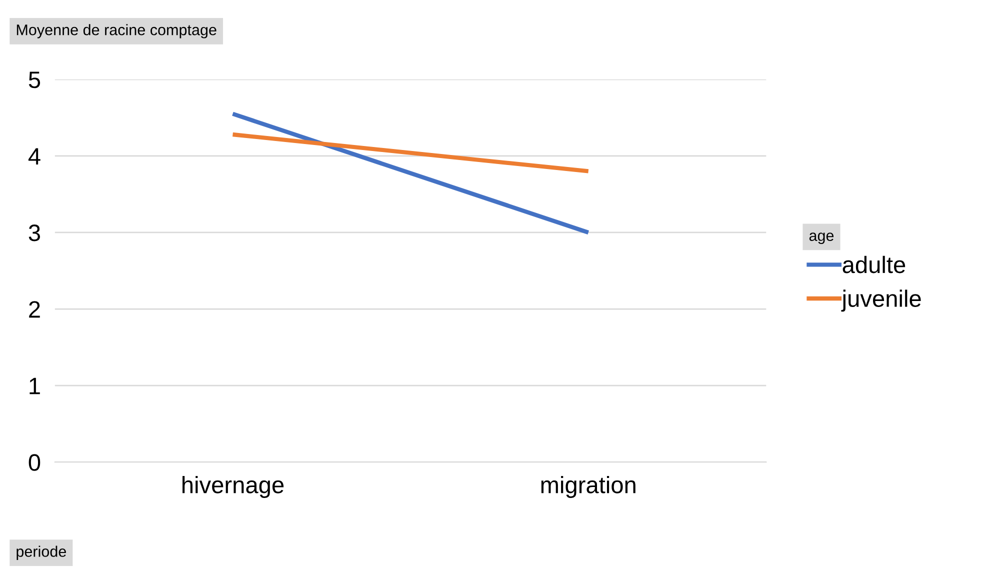  What do you see at coordinates (874, 265) in the screenshot?
I see `legend-label: adulte` at bounding box center [874, 265].